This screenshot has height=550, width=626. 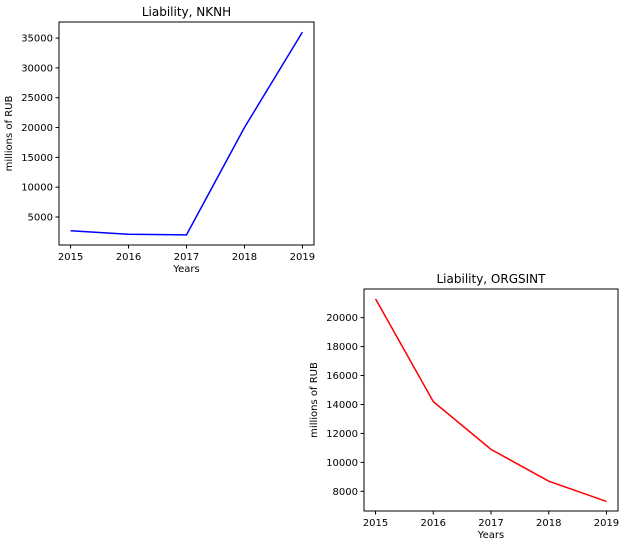 I want to click on y-tick-label: 18000, so click(x=342, y=347).